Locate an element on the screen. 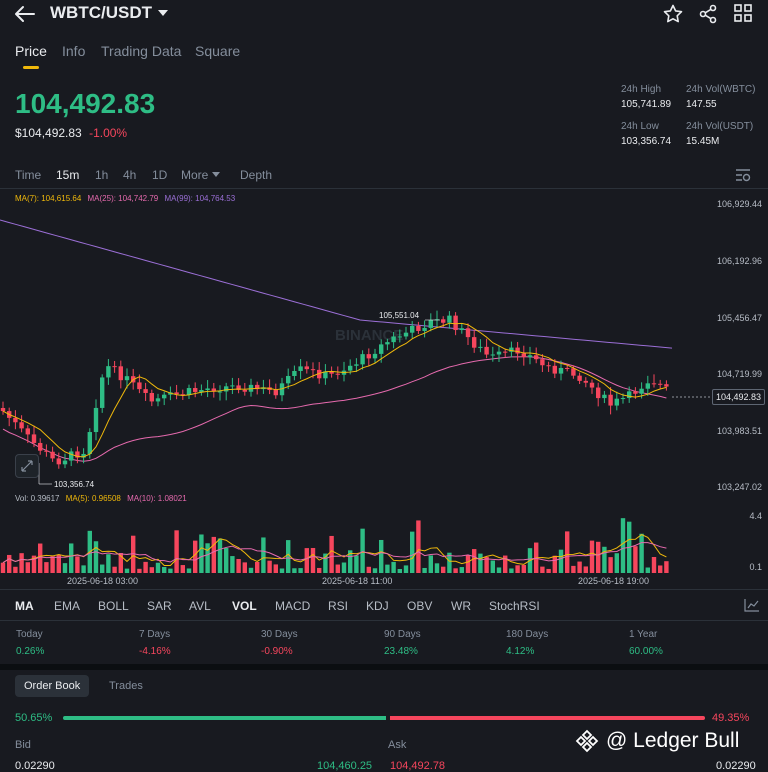  vol-ma10-series is located at coordinates (334, 553).